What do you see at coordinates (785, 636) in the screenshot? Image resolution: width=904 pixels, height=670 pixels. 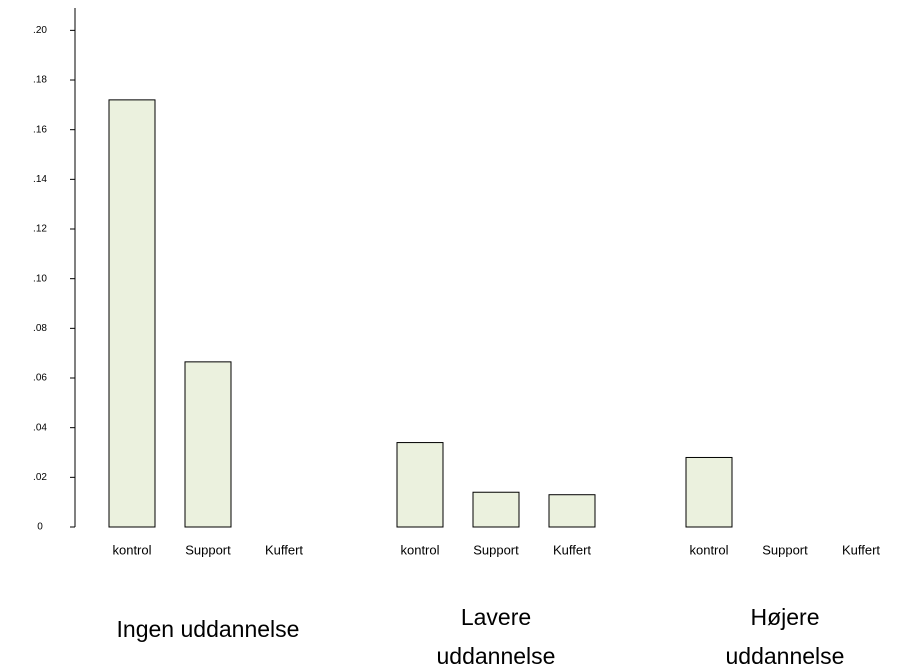 I see `group-label: Højere uddannelse` at bounding box center [785, 636].